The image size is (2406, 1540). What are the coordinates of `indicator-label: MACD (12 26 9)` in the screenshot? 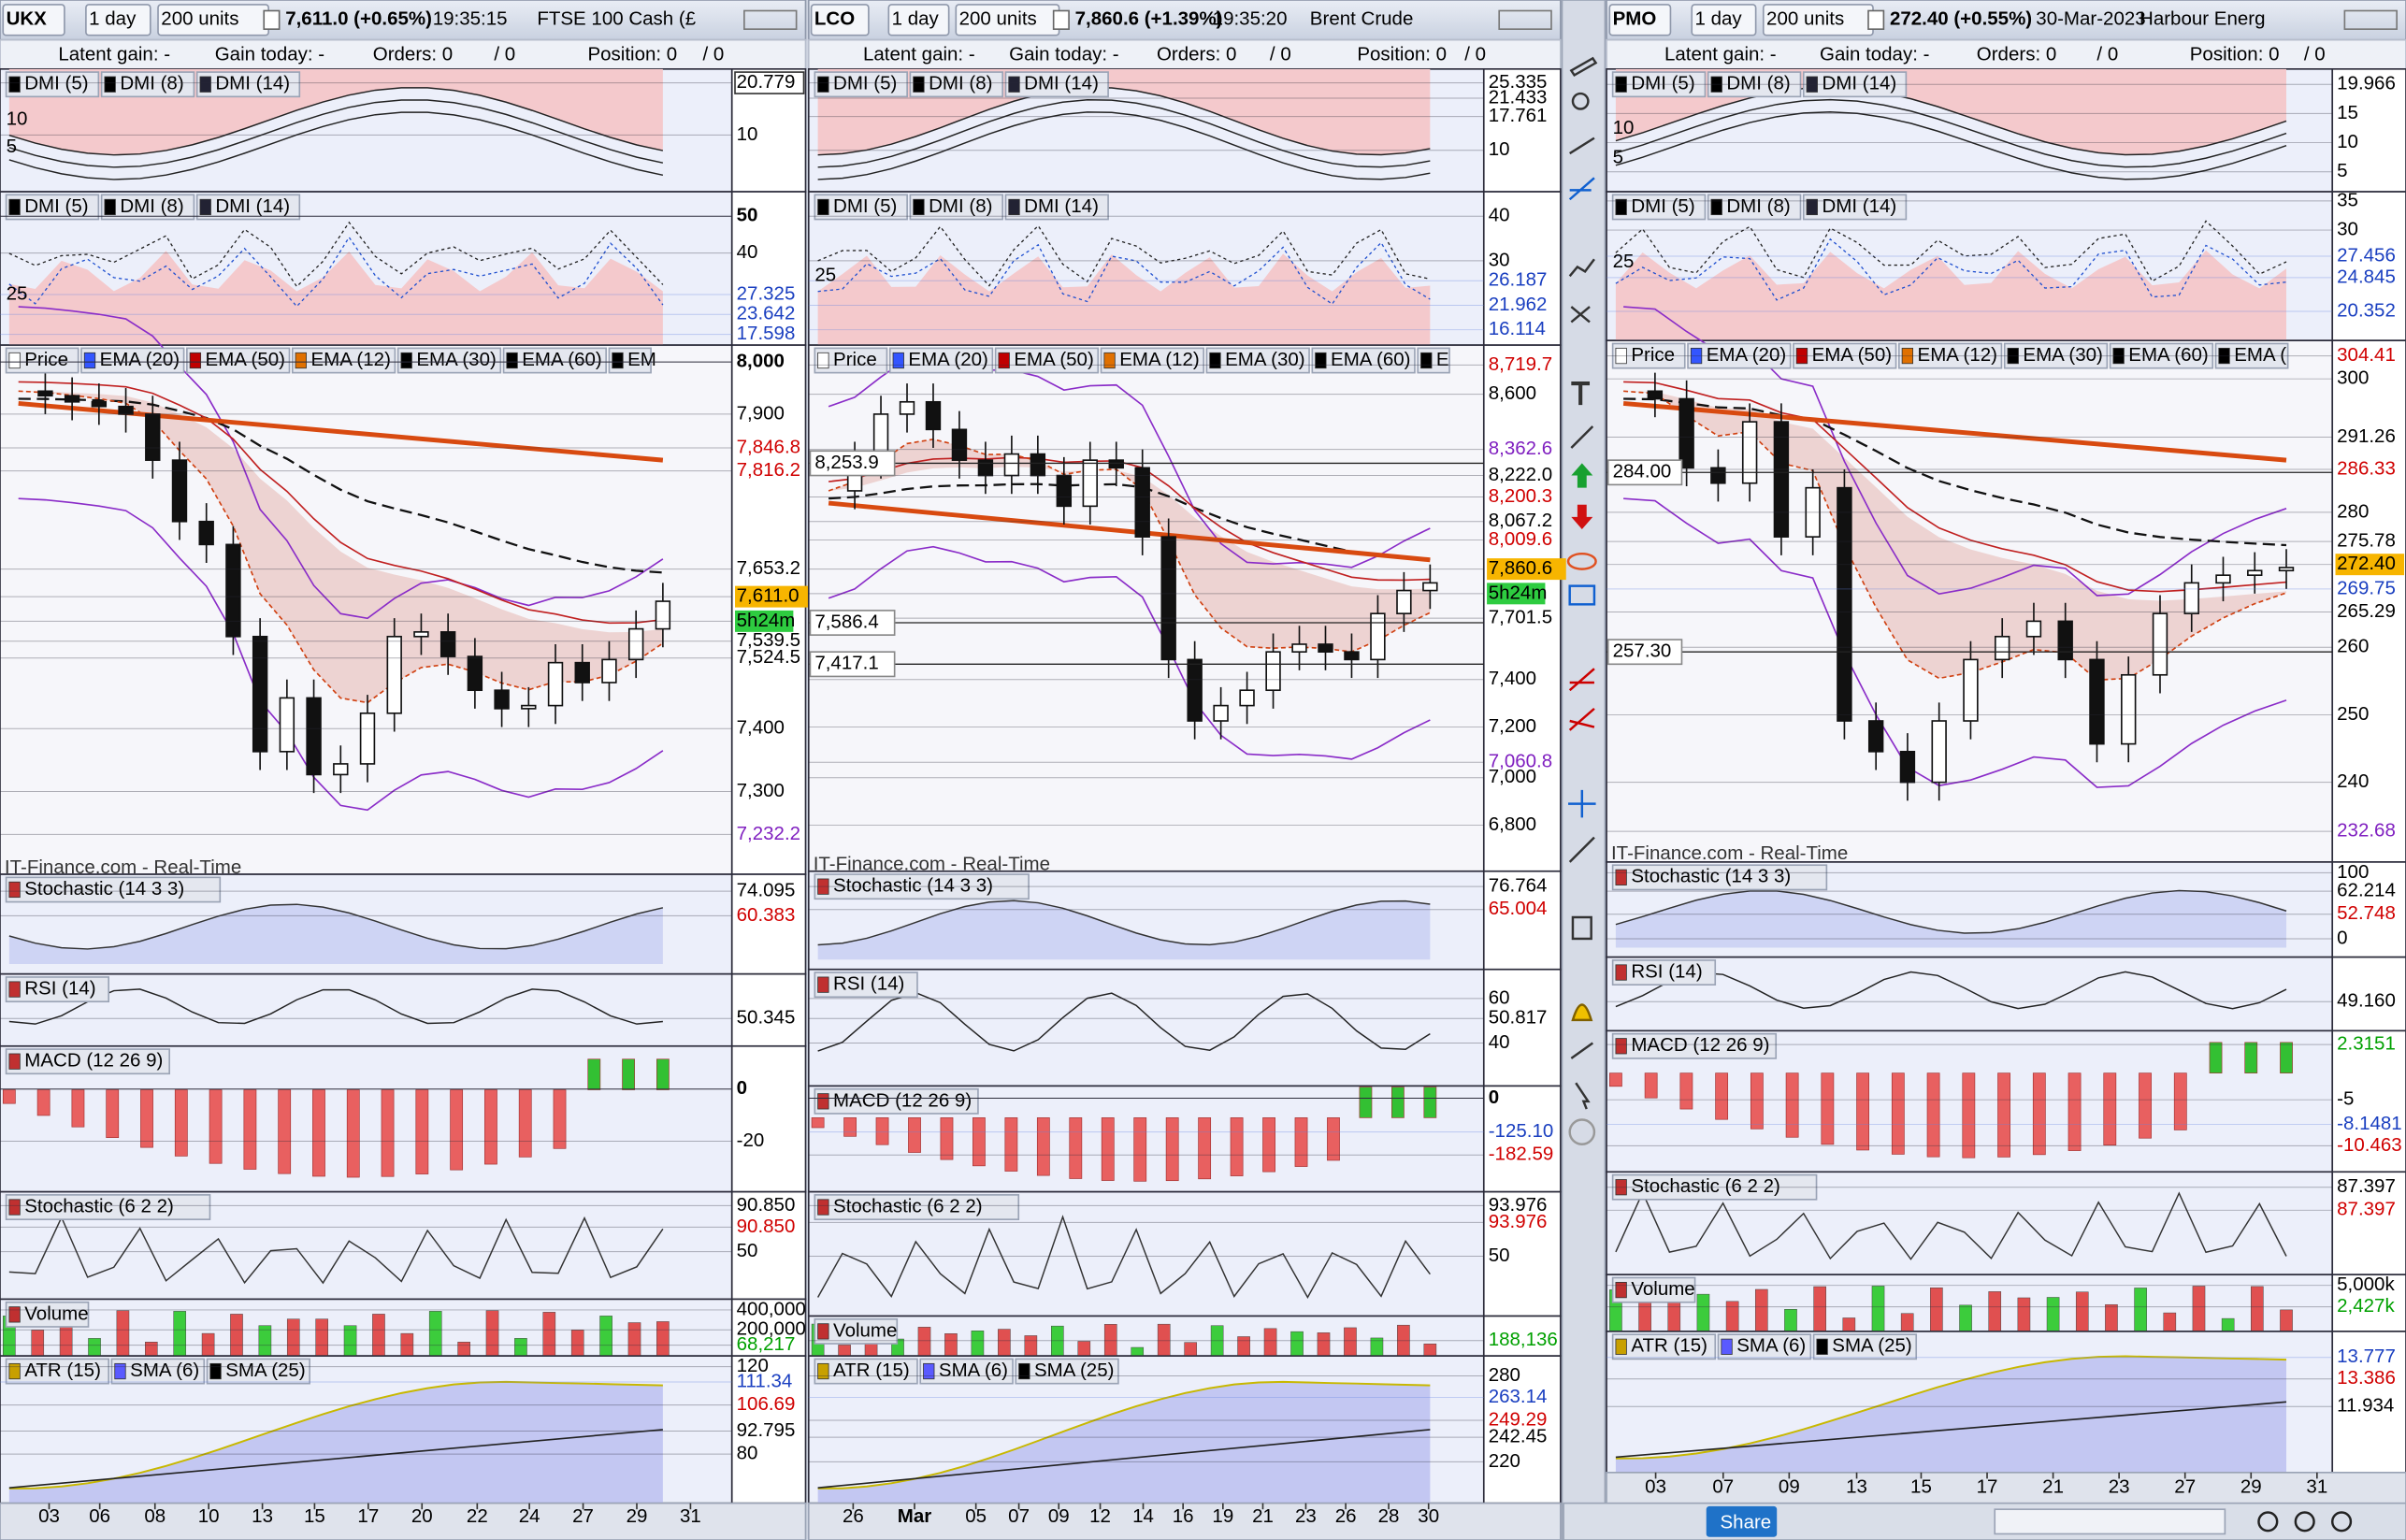 It's located at (903, 1100).